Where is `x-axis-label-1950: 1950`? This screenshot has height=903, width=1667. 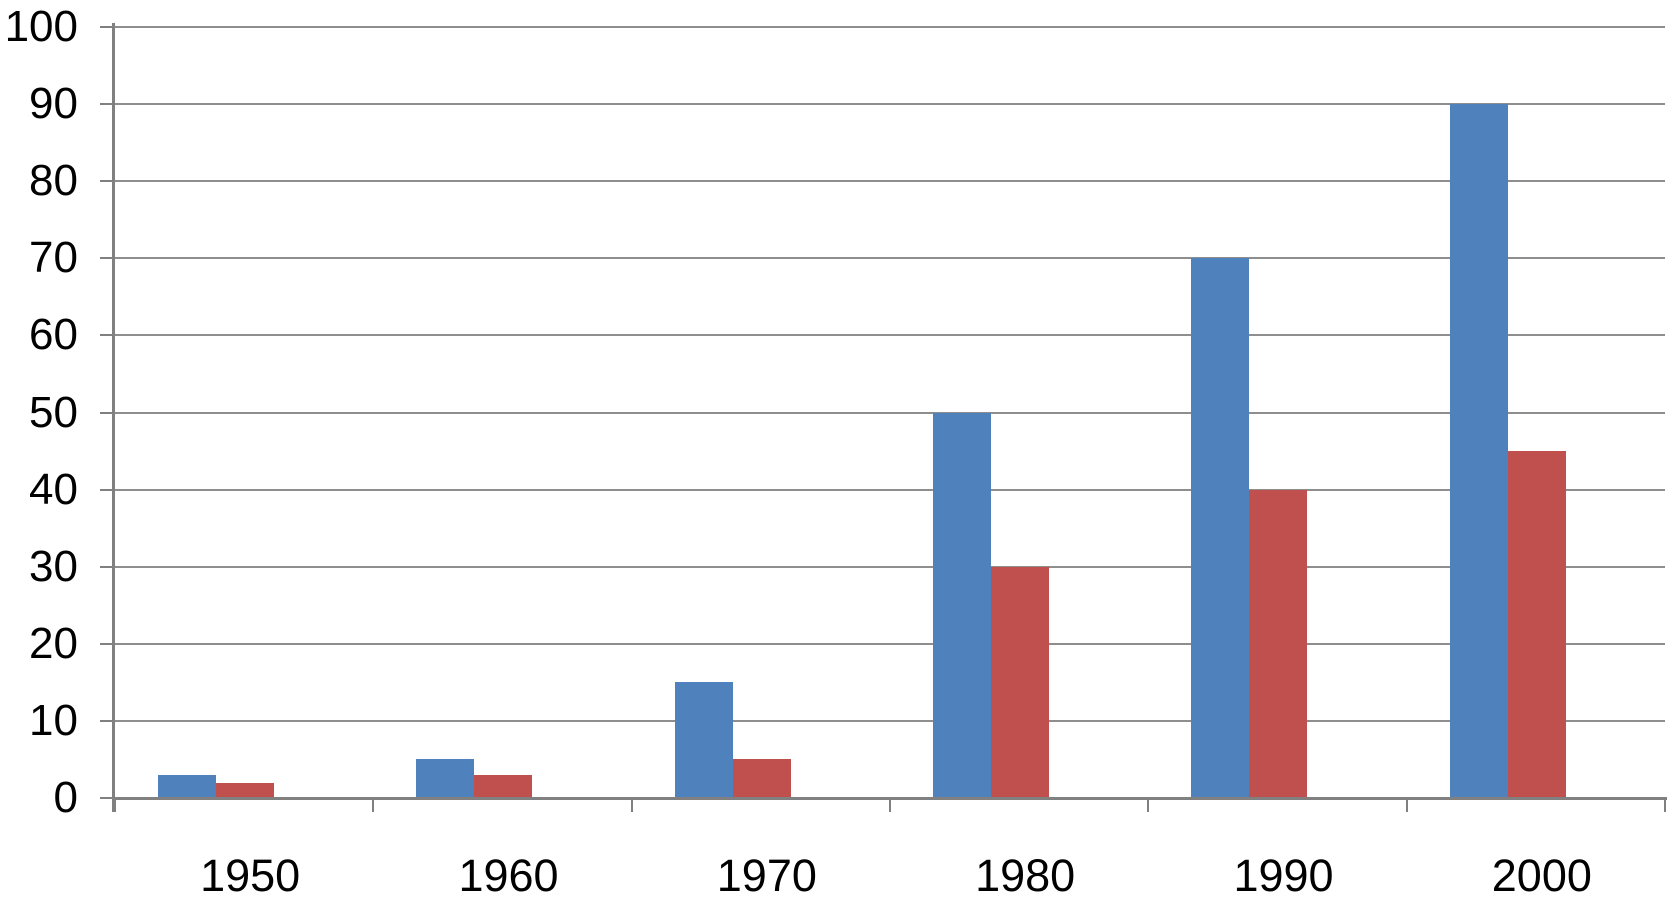
x-axis-label-1950: 1950 is located at coordinates (250, 875).